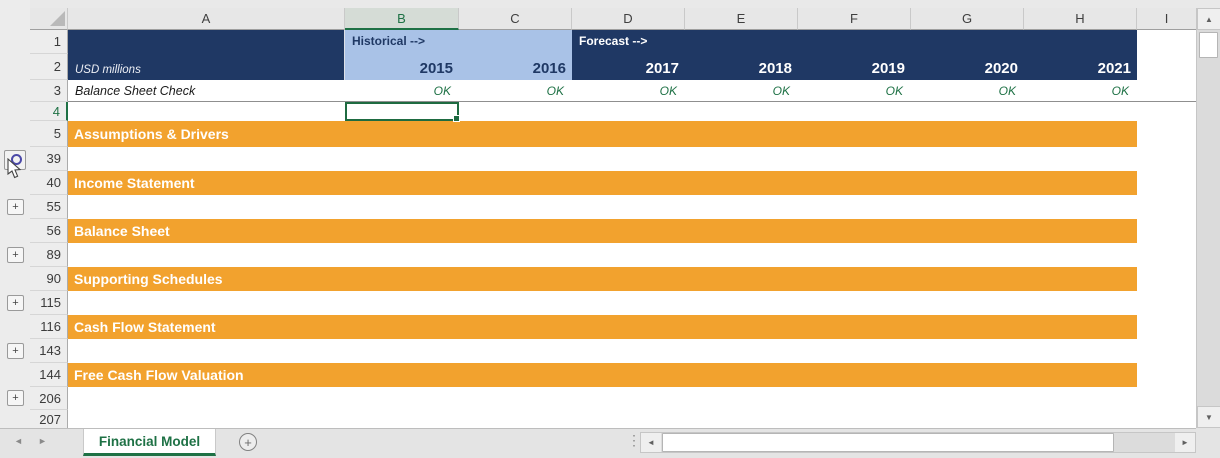  Describe the element at coordinates (1166, 279) in the screenshot. I see `cell-I90` at that location.